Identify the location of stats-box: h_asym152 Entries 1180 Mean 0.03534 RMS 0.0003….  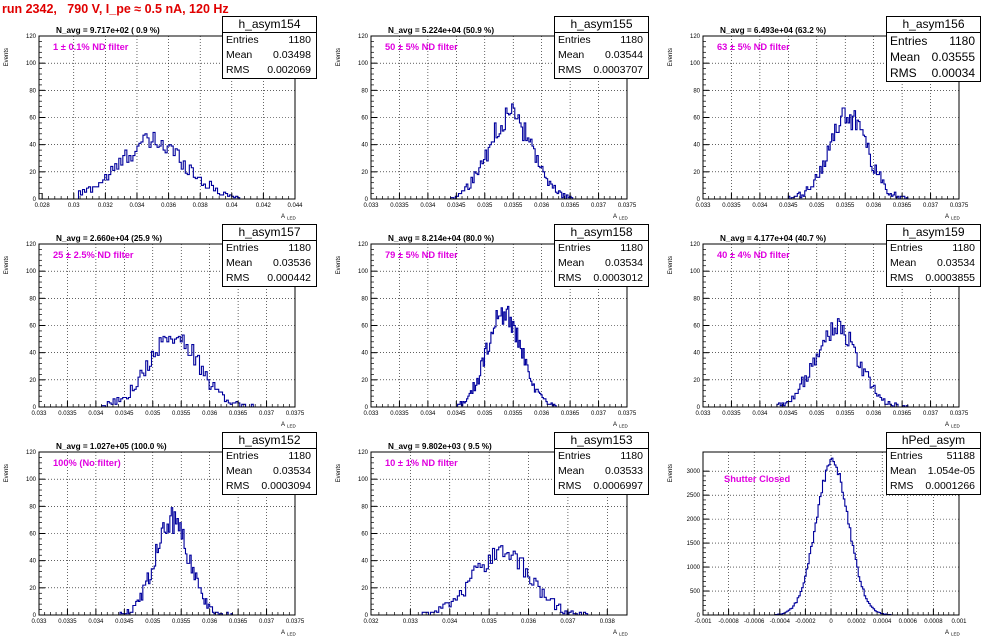
(269, 463).